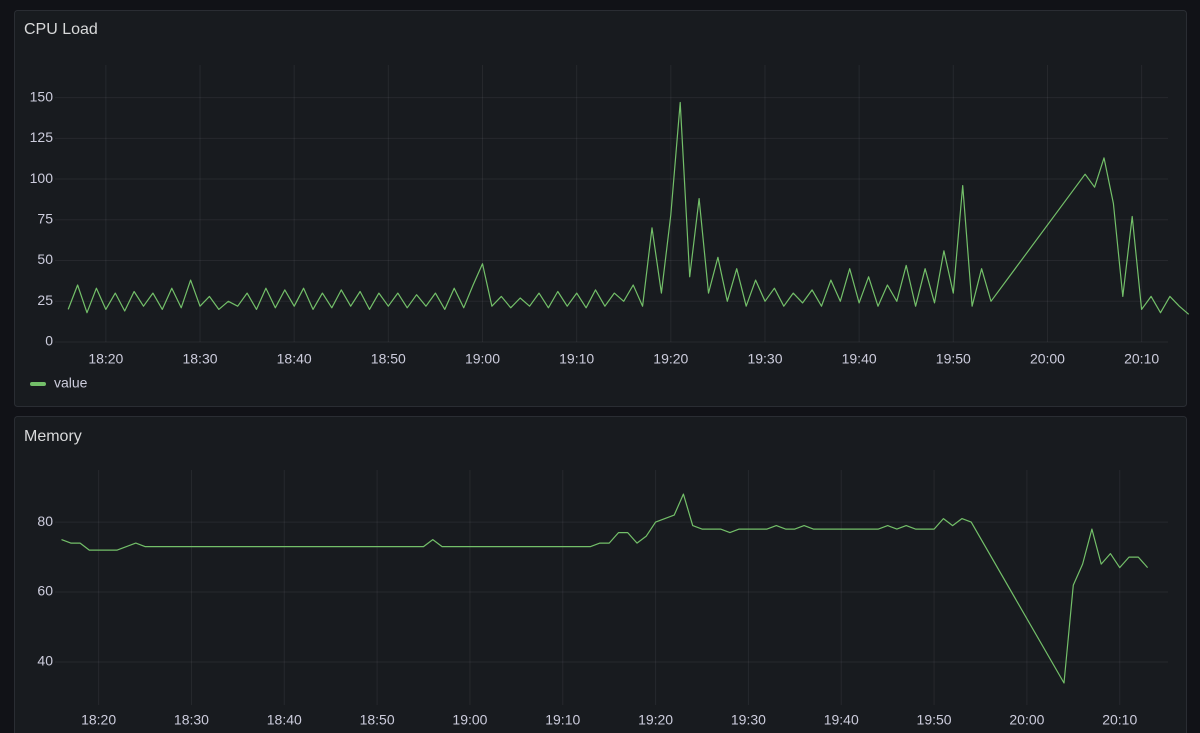 The image size is (1200, 733). Describe the element at coordinates (45, 259) in the screenshot. I see `y-tick-label: 50` at that location.